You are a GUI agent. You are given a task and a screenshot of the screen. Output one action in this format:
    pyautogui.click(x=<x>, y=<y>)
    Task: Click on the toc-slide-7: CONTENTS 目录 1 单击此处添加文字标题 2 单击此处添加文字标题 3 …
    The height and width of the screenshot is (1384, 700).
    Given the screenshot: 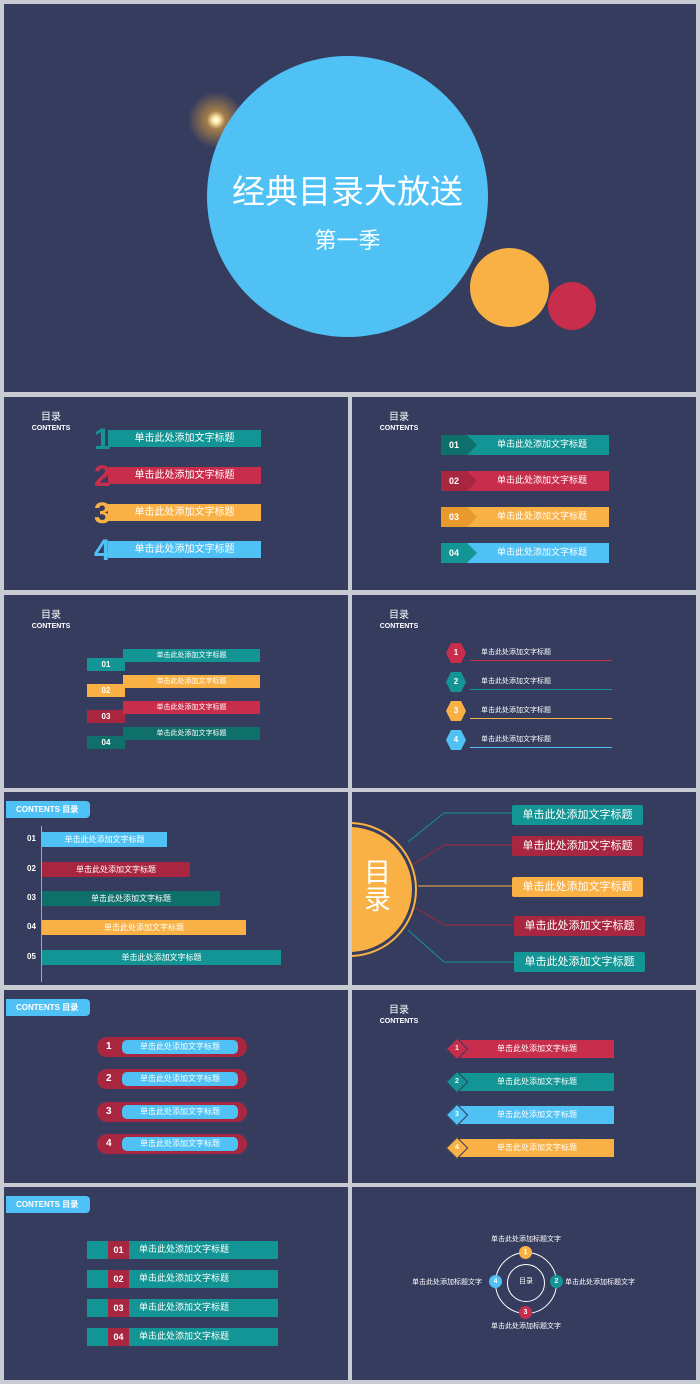 What is the action you would take?
    pyautogui.click(x=176, y=1086)
    